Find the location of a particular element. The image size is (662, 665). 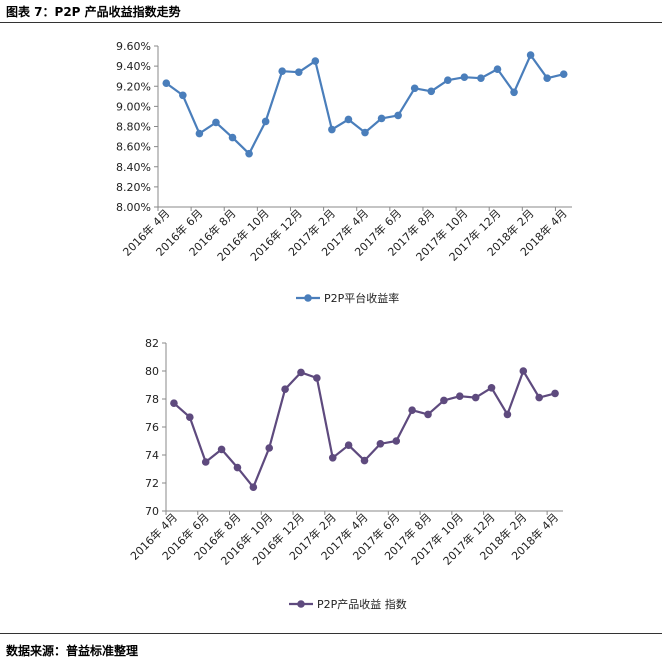

y-tick-label: 82 is located at coordinates (152, 343).